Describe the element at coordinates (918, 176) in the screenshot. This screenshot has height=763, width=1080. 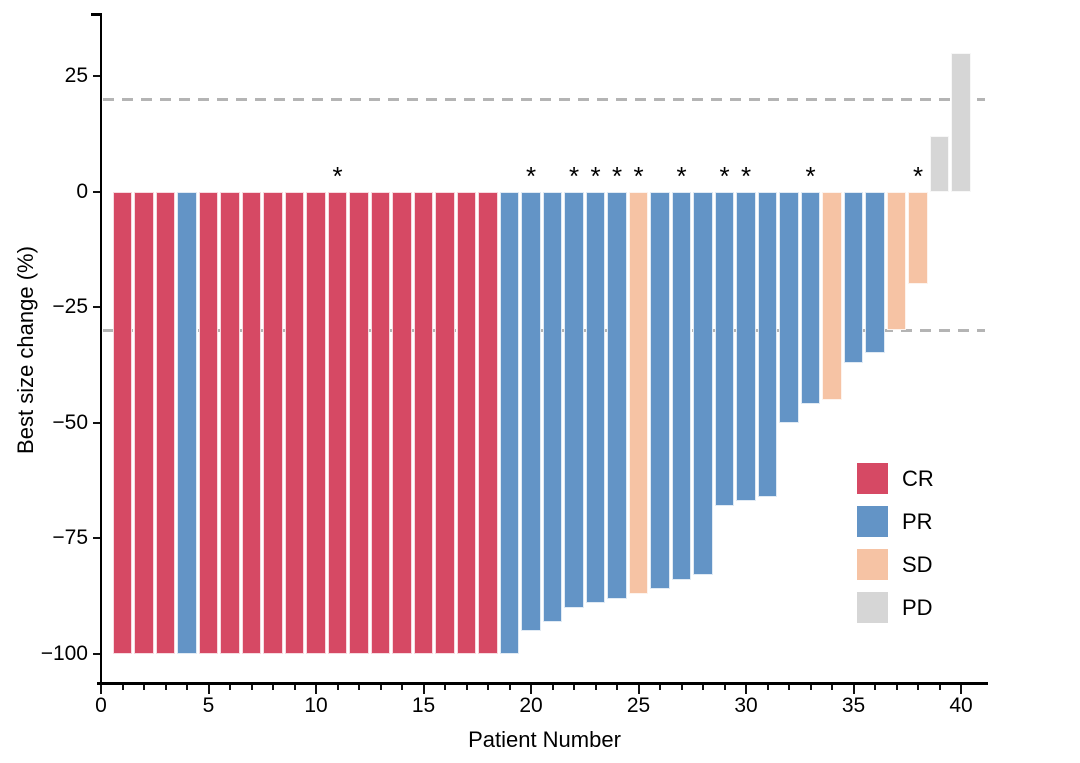
I see `asterisk-patient-38: *` at that location.